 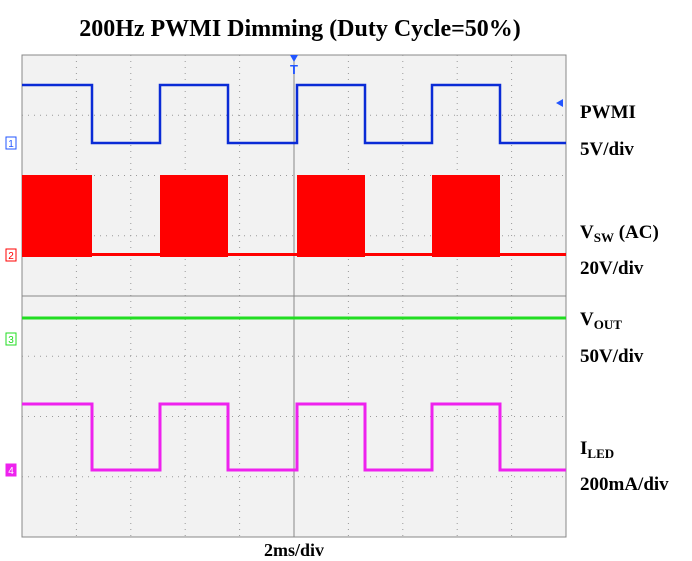 I want to click on label-main: I, so click(x=583, y=448).